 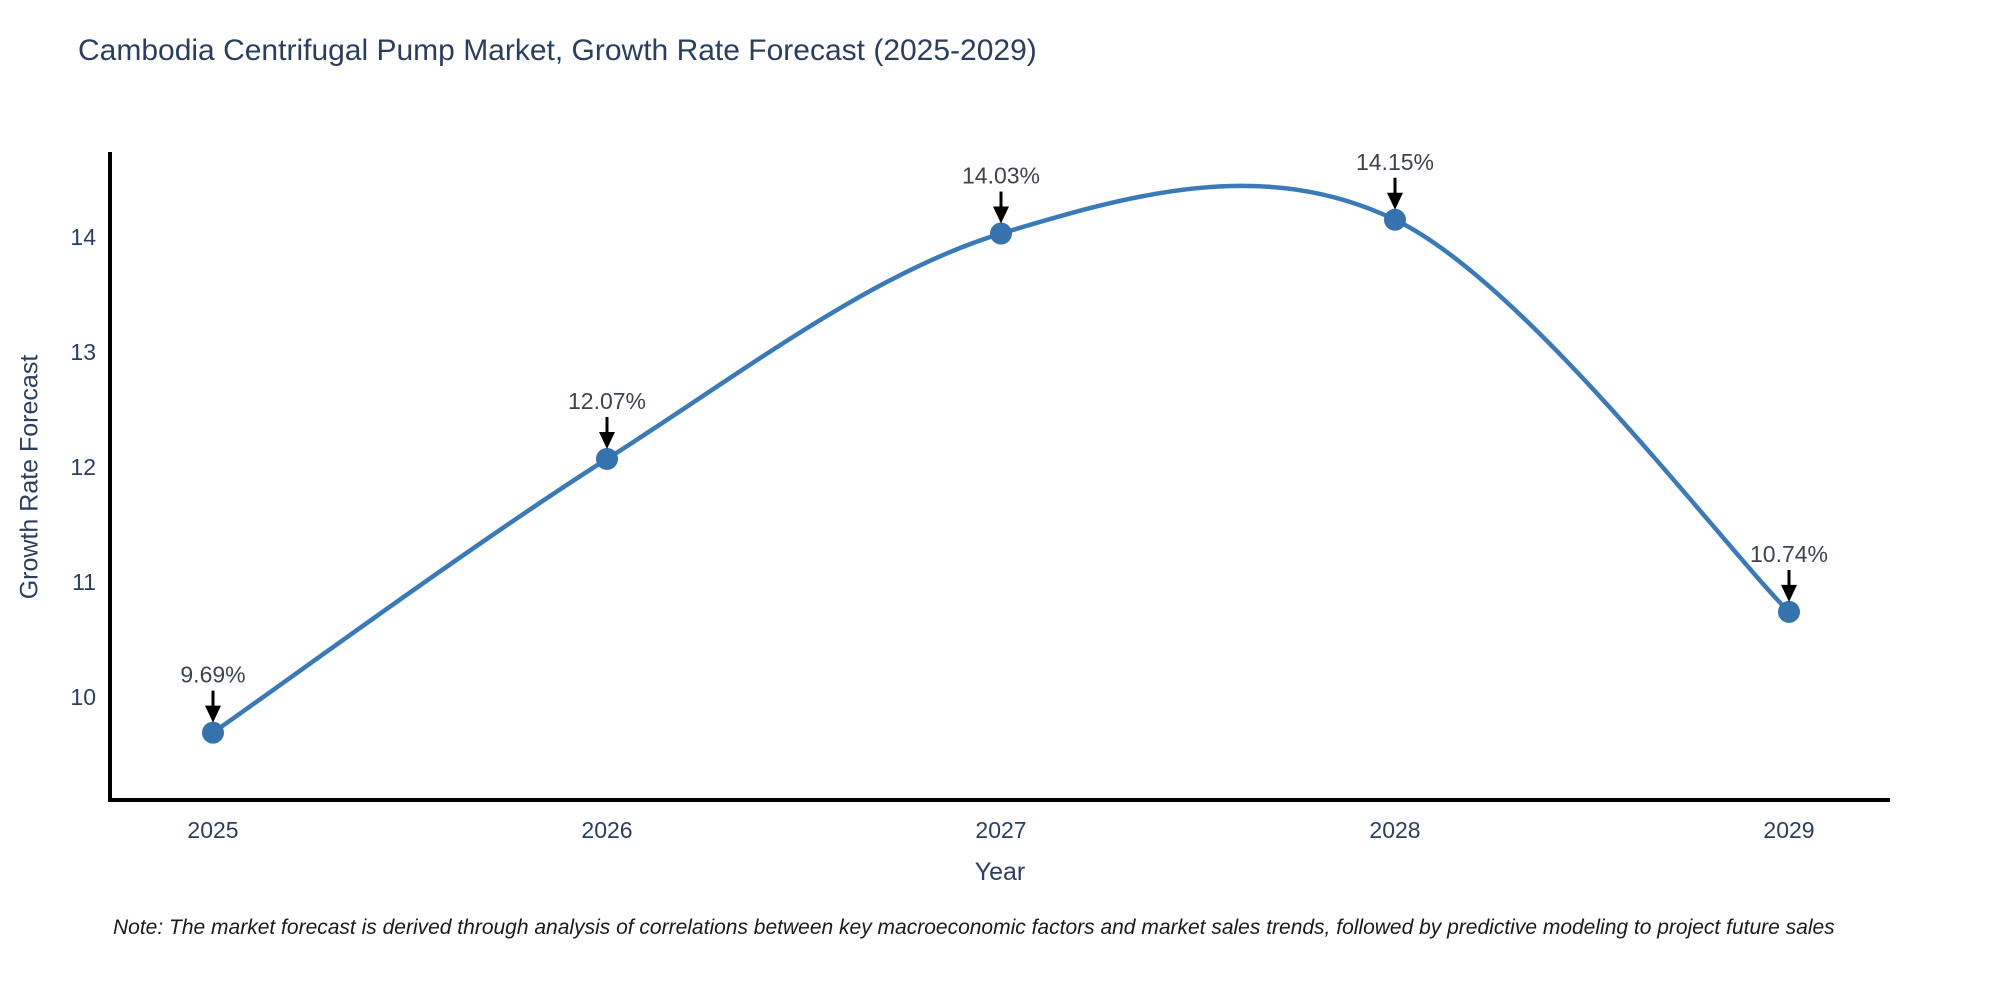 I want to click on y-tick-label: 12, so click(x=83, y=467).